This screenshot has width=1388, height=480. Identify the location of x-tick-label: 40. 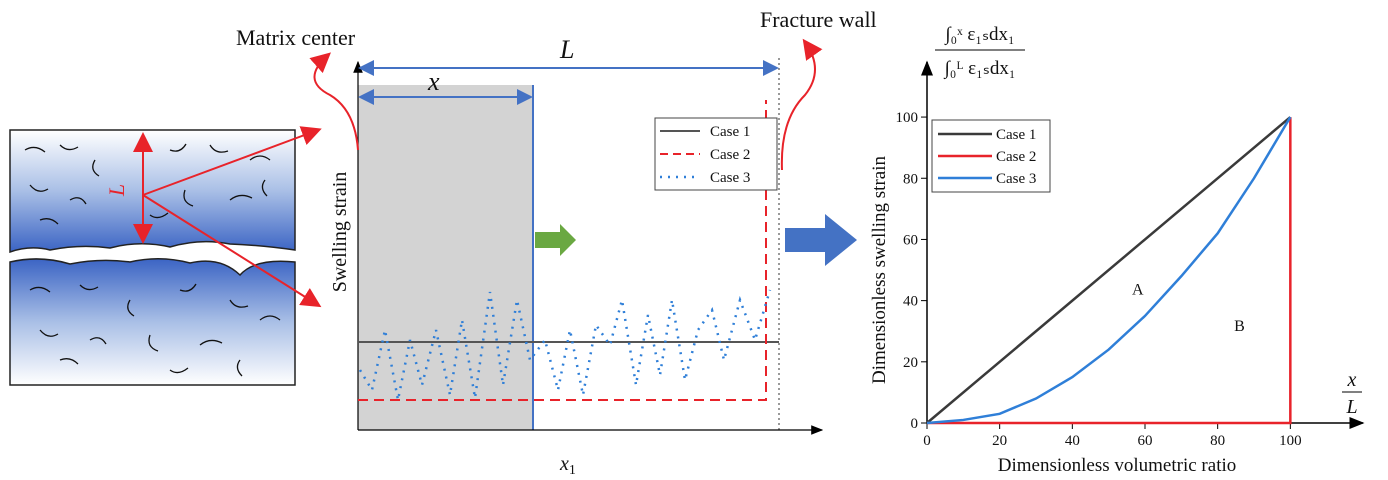
(1072, 441).